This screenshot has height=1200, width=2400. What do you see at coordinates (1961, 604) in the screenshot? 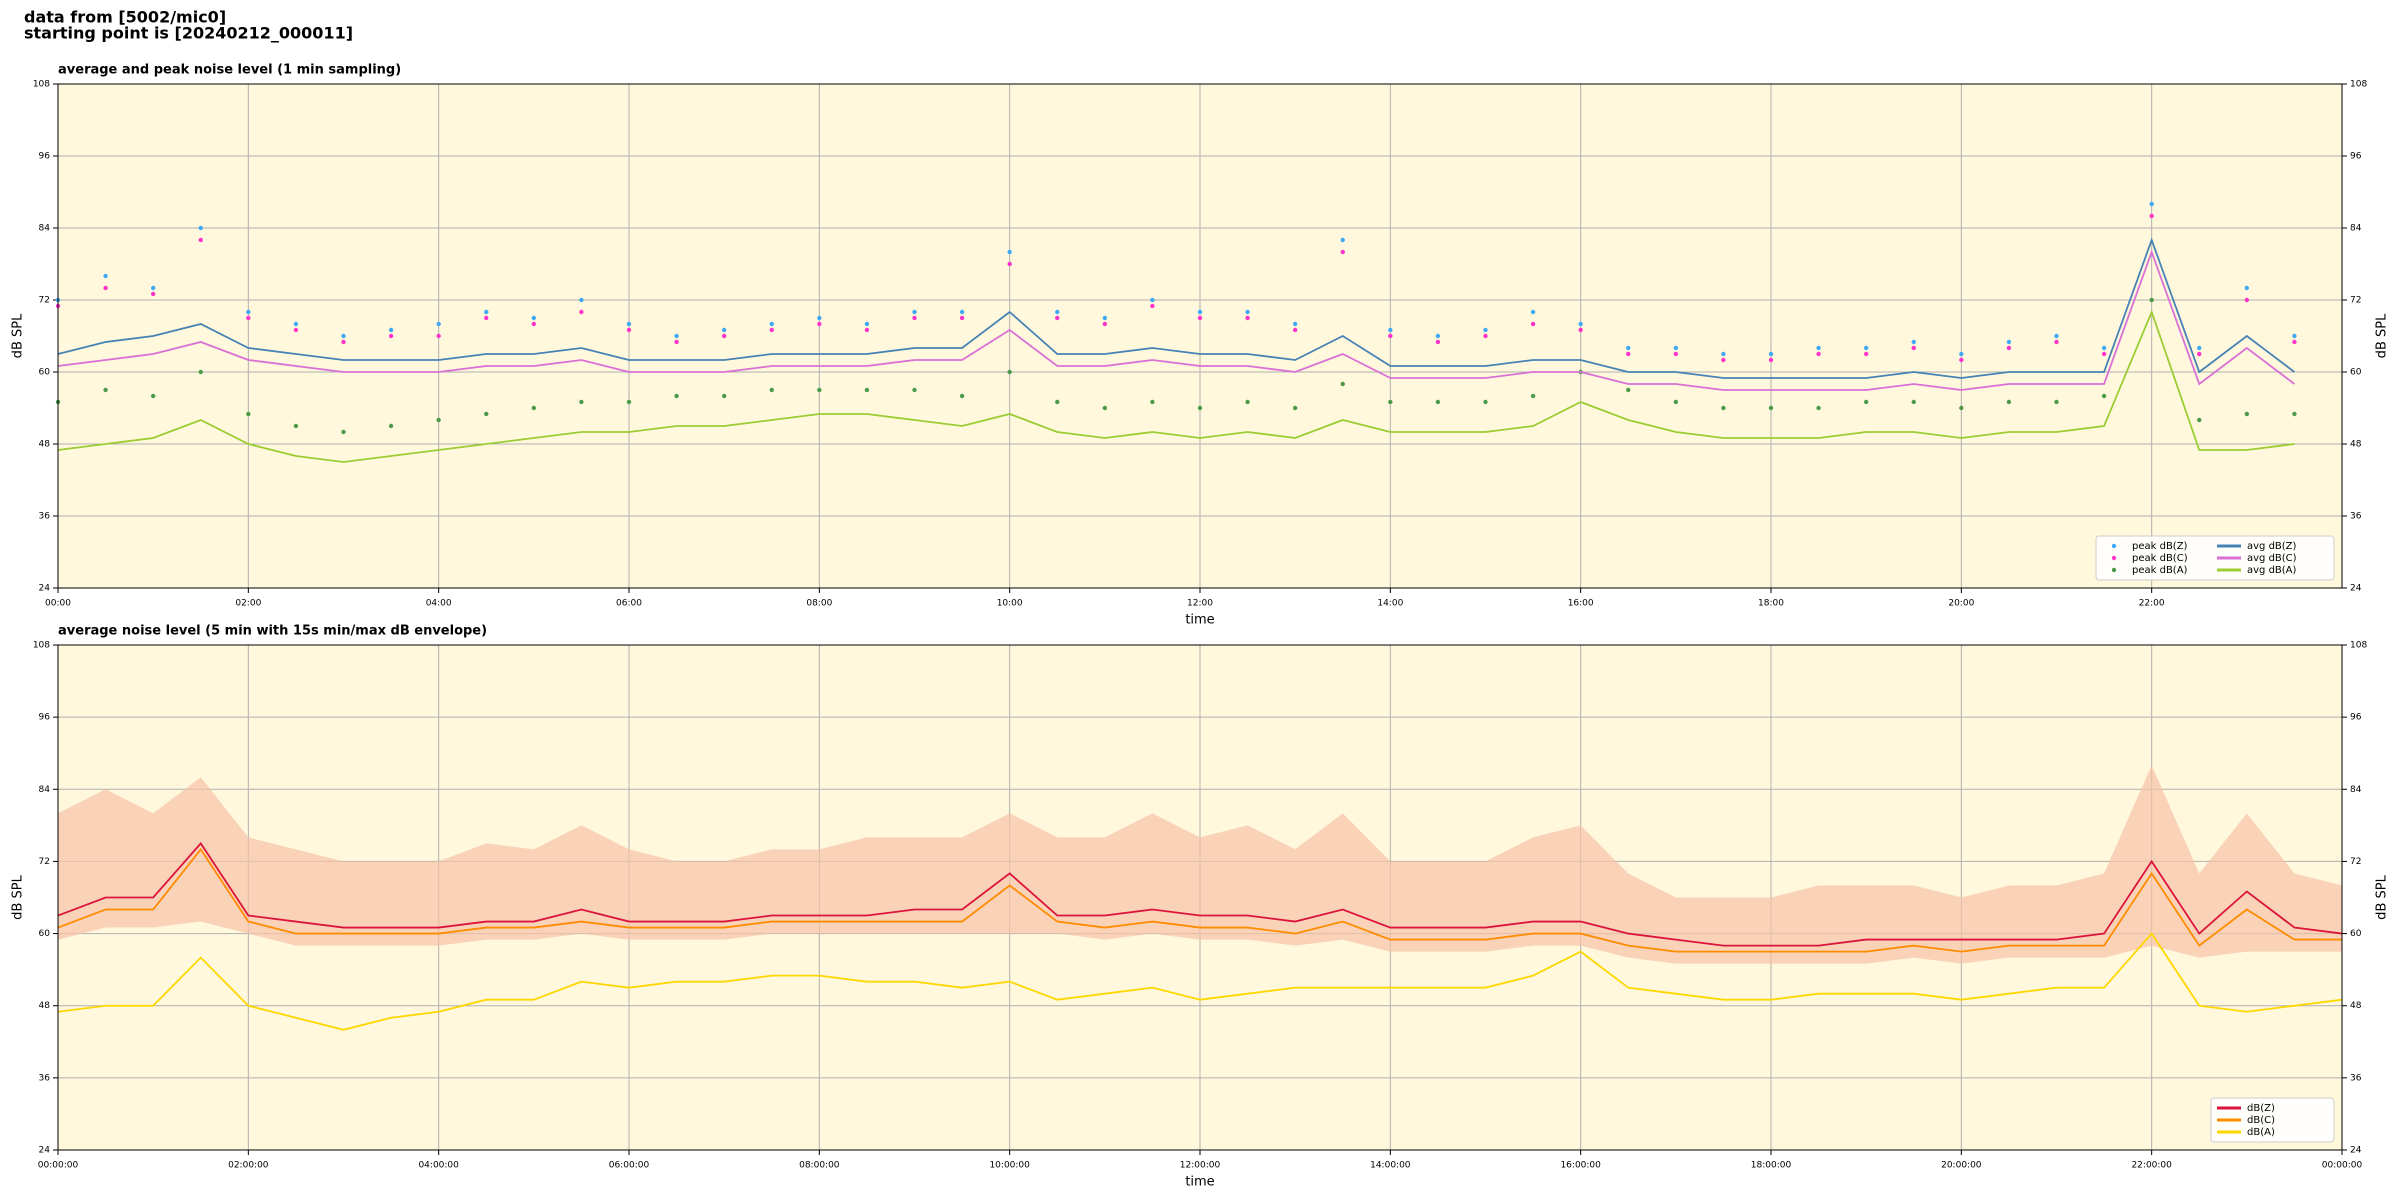
I see `x-tick-label: 20:00` at bounding box center [1961, 604].